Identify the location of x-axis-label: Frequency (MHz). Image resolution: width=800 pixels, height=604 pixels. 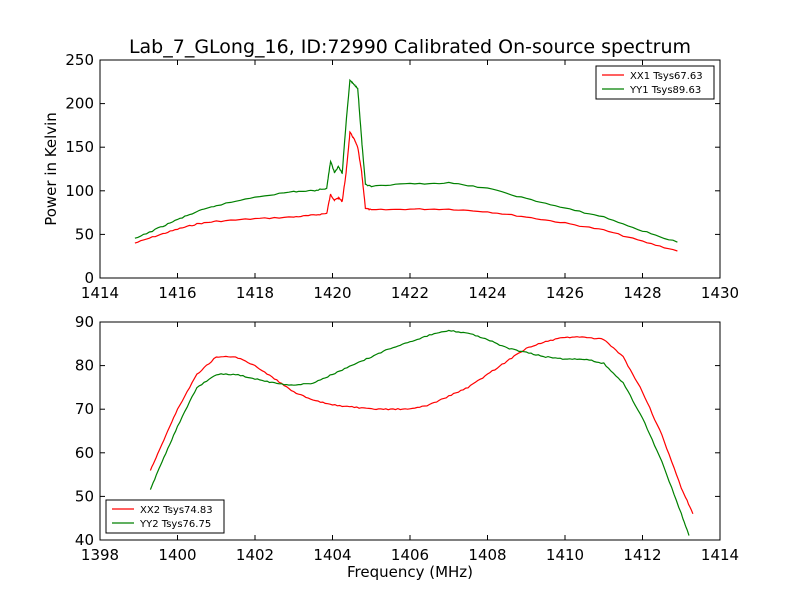
(410, 572).